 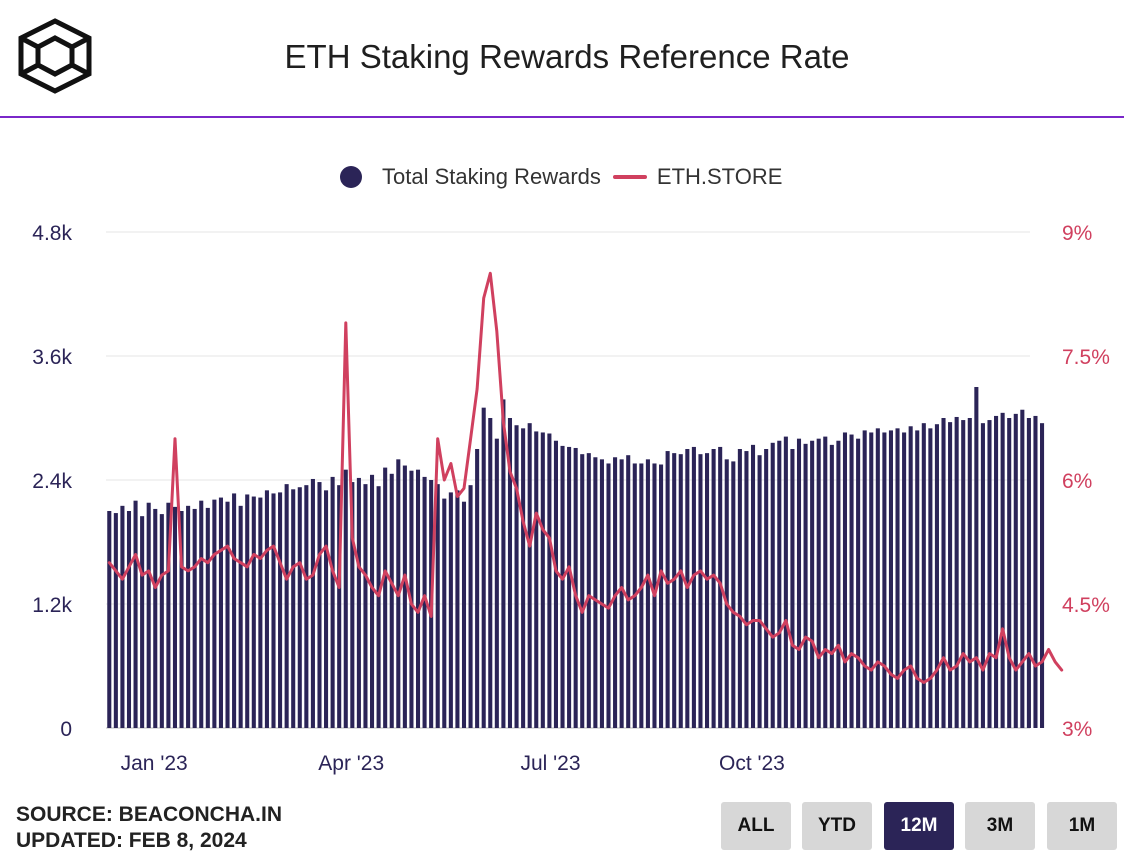 What do you see at coordinates (66, 729) in the screenshot?
I see `left-axis-tick-label: 0` at bounding box center [66, 729].